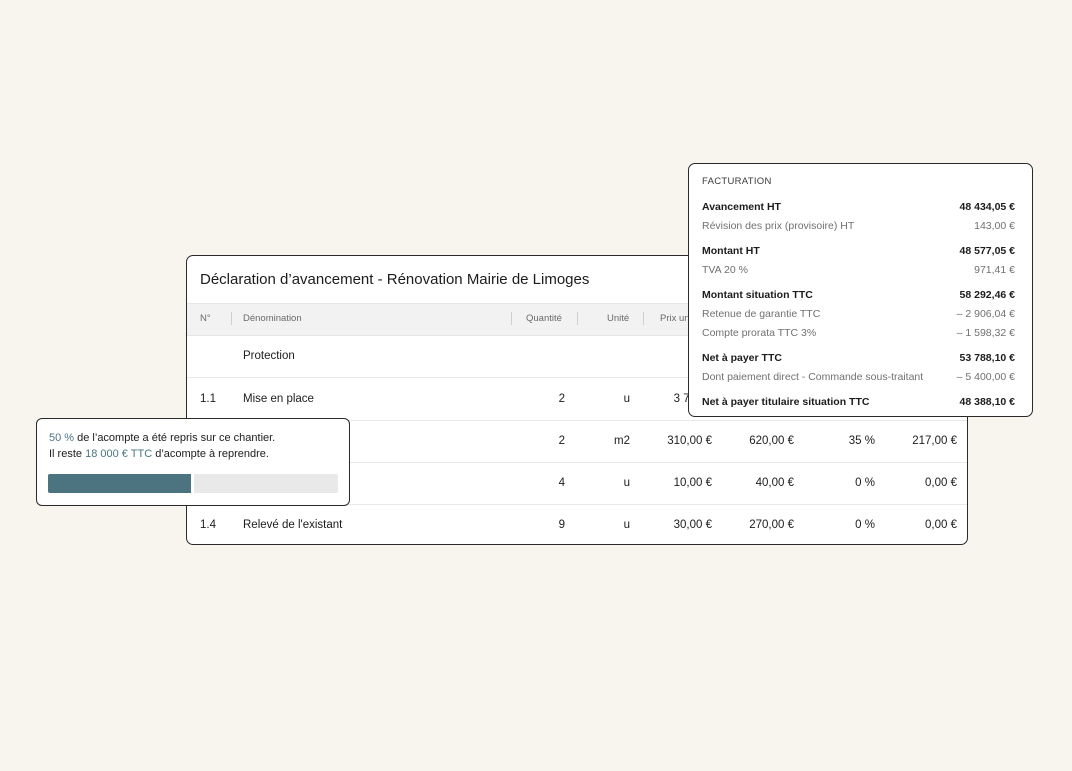 The width and height of the screenshot is (1072, 771). What do you see at coordinates (278, 399) in the screenshot?
I see `row-name: Mise en place` at bounding box center [278, 399].